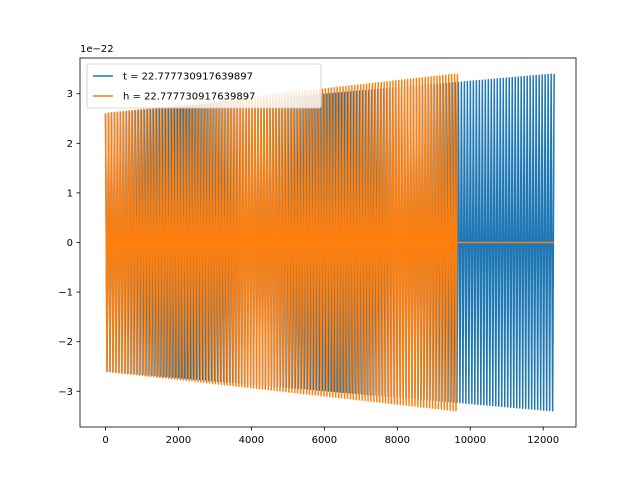 The width and height of the screenshot is (640, 480). I want to click on legend-box, so click(204, 86).